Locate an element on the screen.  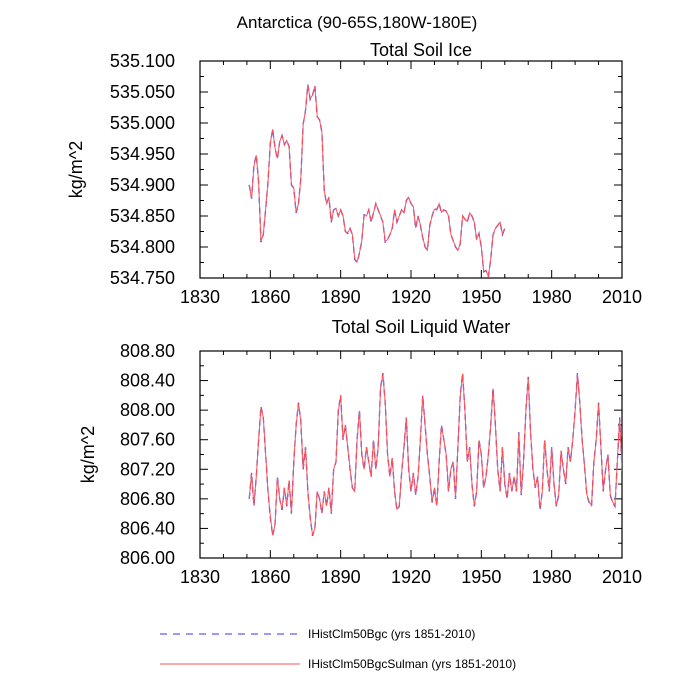
legend-label: IHistClm50Bgc (yrs 1851-2010) is located at coordinates (391, 634).